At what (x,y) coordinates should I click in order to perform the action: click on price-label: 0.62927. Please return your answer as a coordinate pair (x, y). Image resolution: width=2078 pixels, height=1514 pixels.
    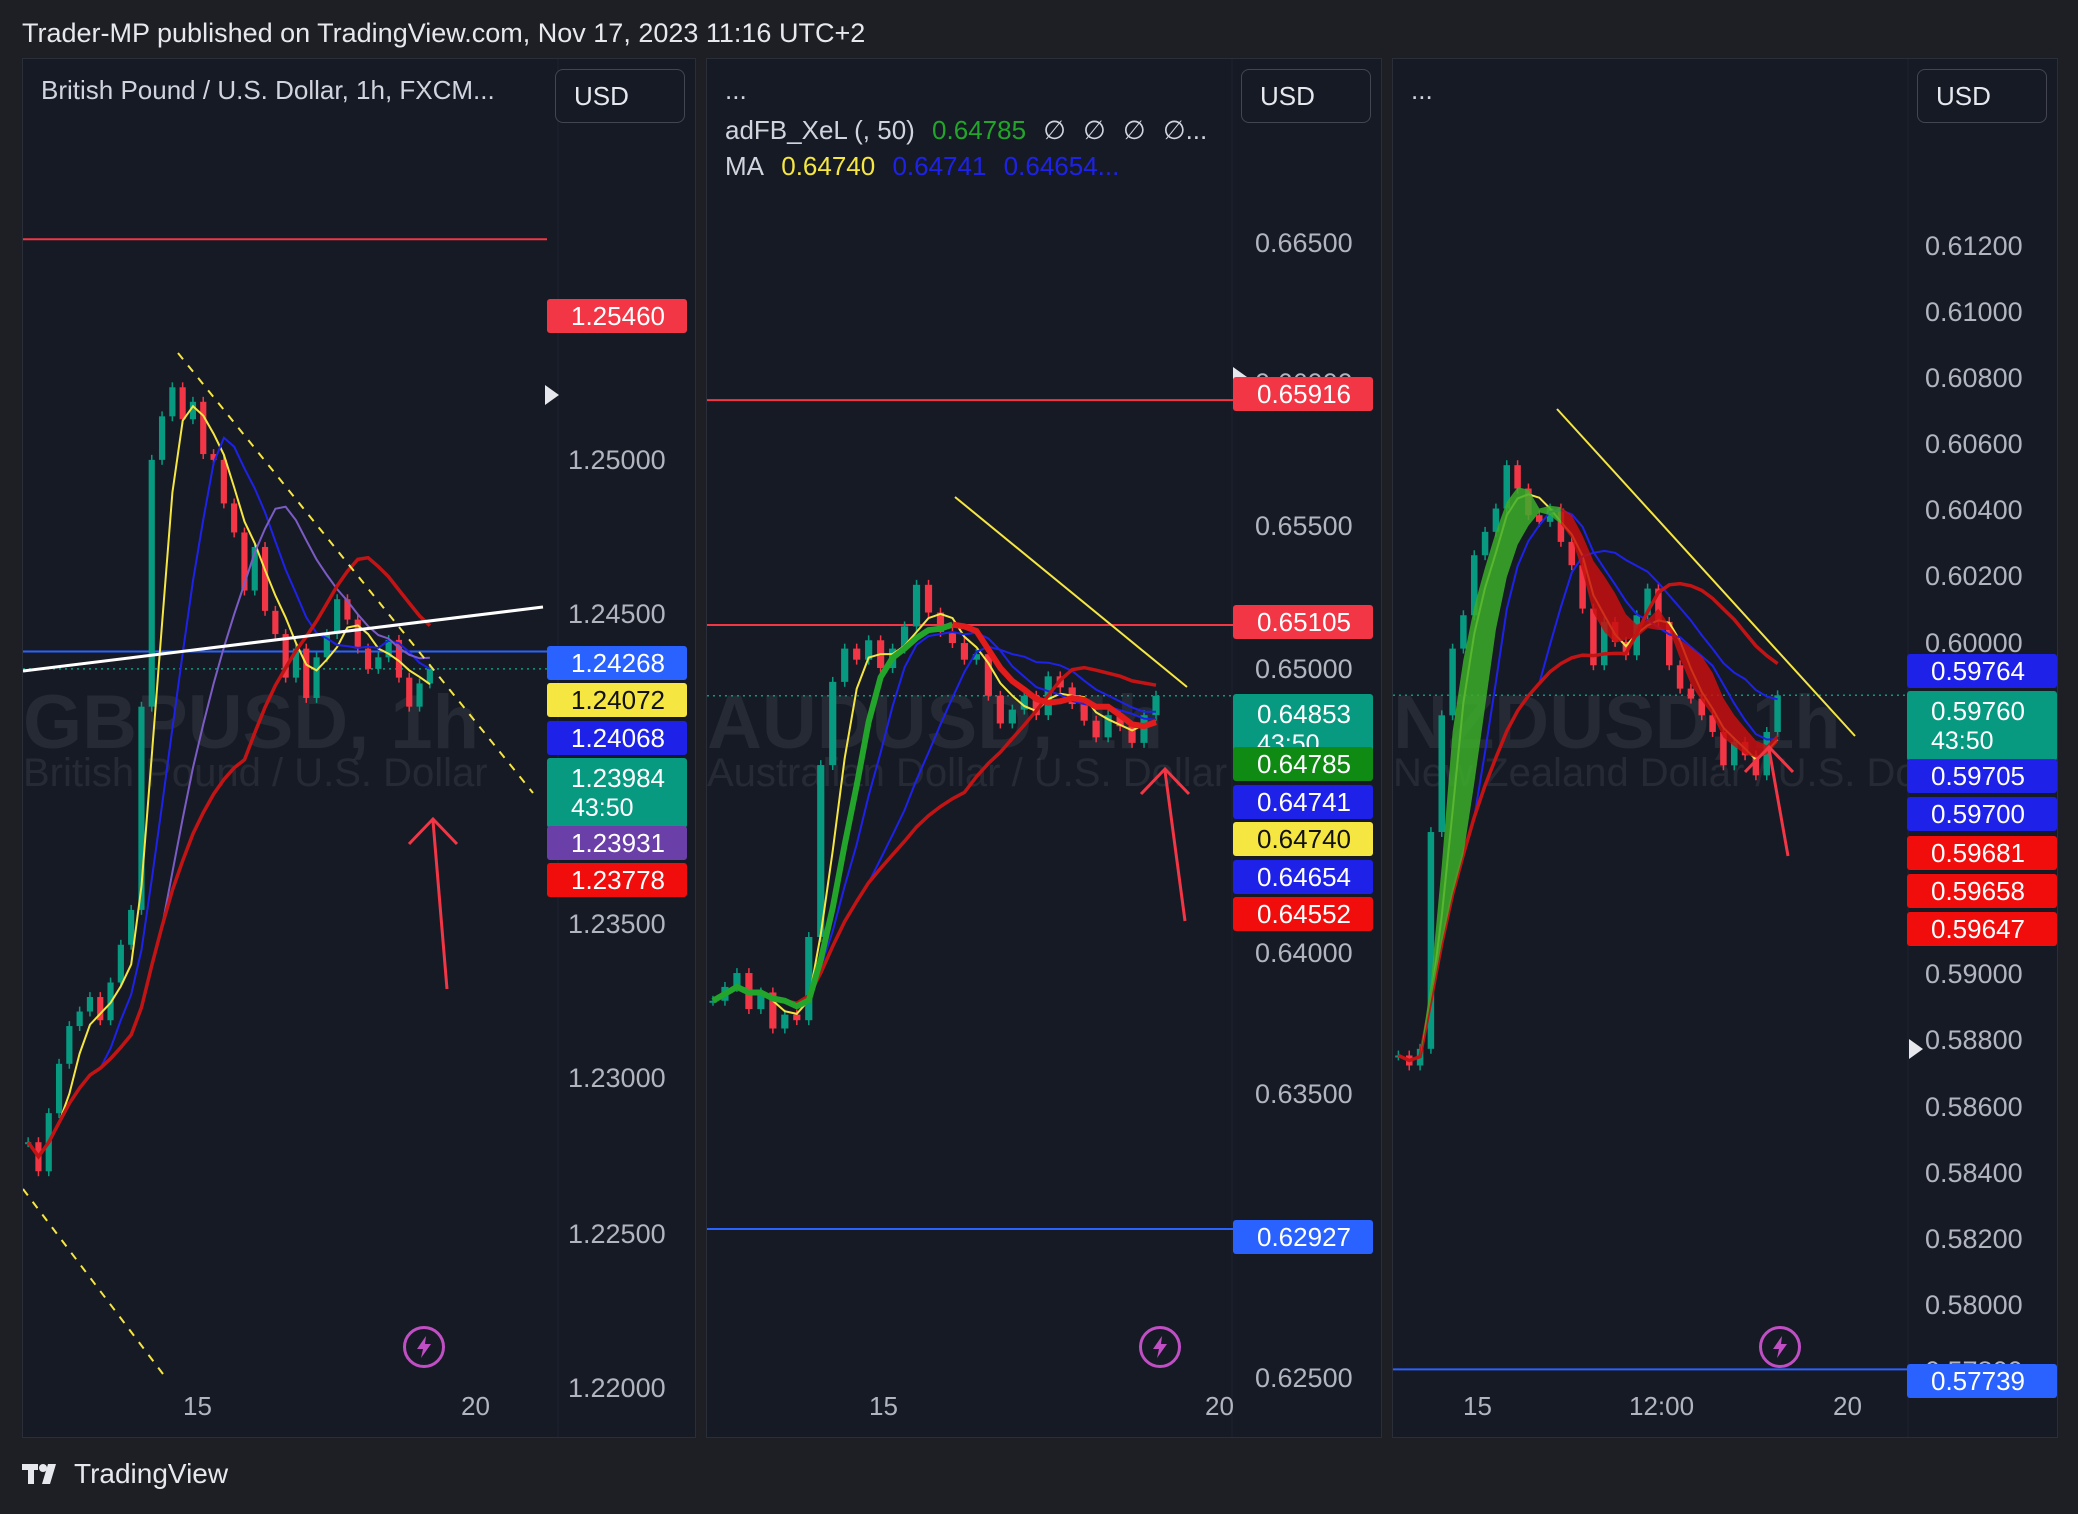
    Looking at the image, I should click on (1303, 1237).